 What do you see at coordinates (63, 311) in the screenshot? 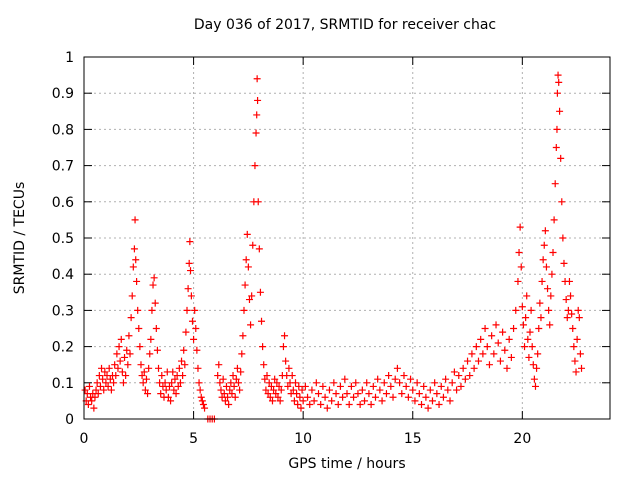
I see `y-tick-label: 0.3` at bounding box center [63, 311].